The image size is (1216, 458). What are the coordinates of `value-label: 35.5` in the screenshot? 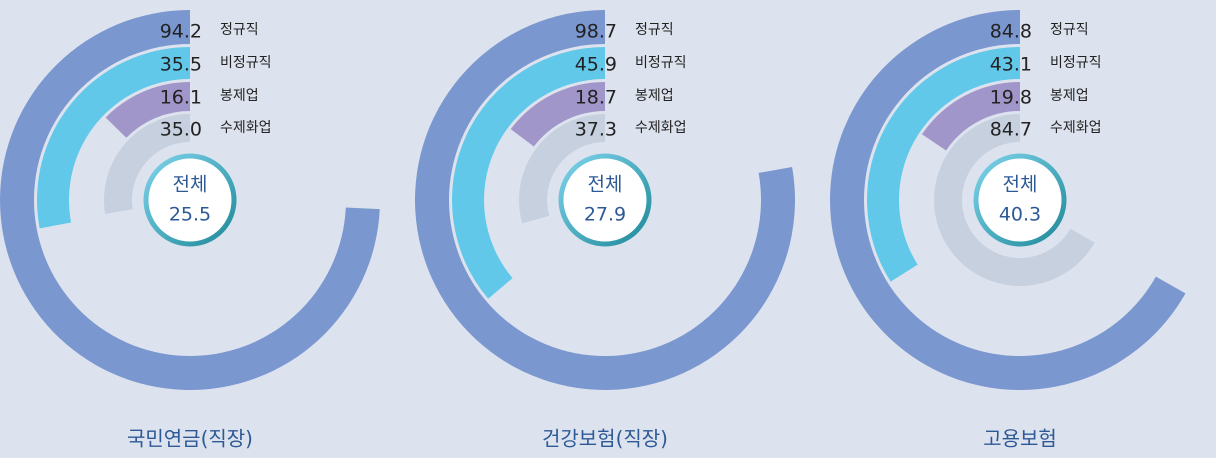 It's located at (181, 65).